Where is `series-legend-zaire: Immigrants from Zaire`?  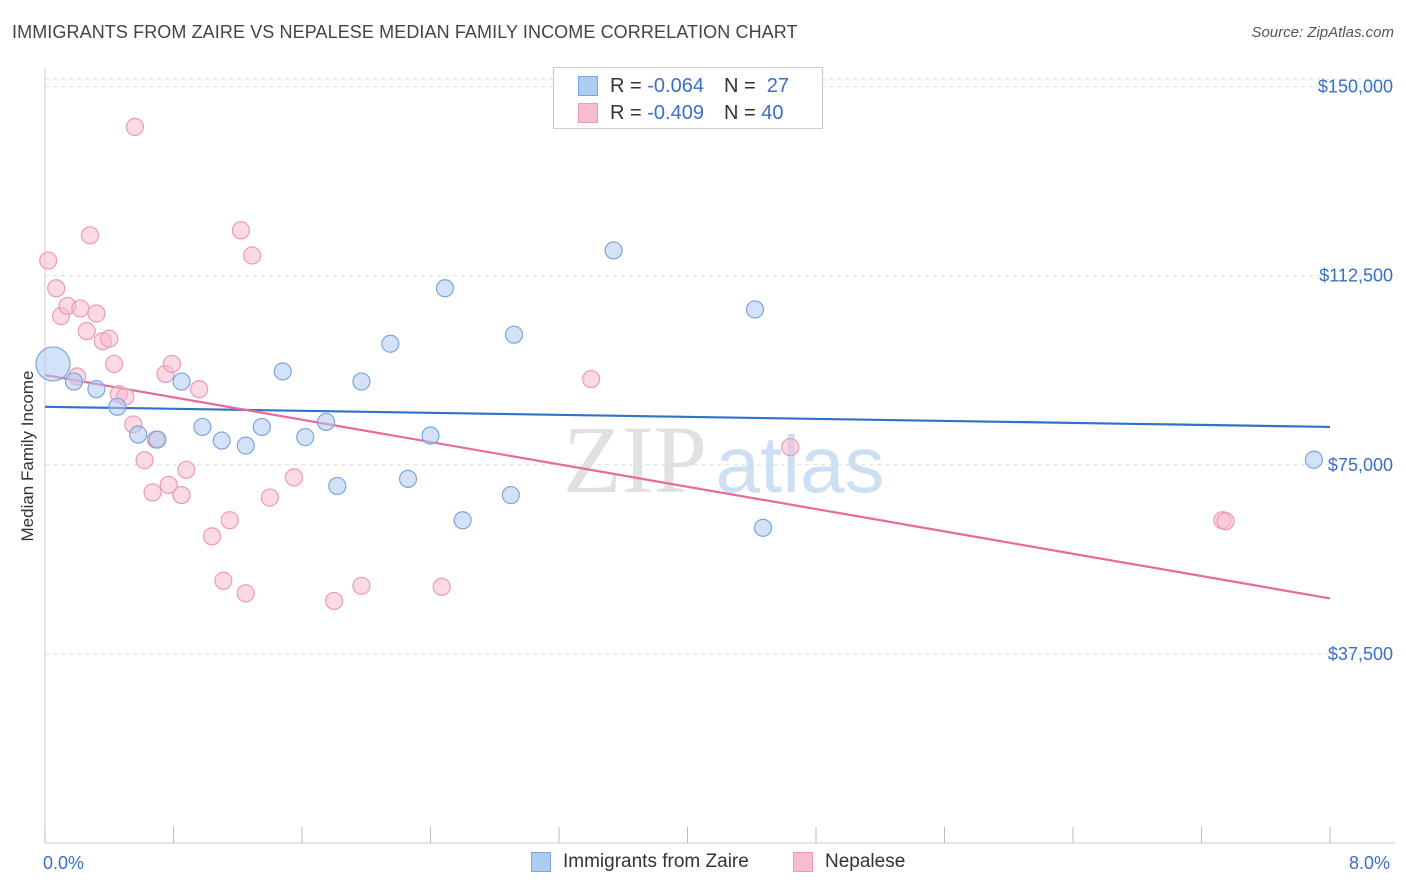 series-legend-zaire: Immigrants from Zaire is located at coordinates (640, 862).